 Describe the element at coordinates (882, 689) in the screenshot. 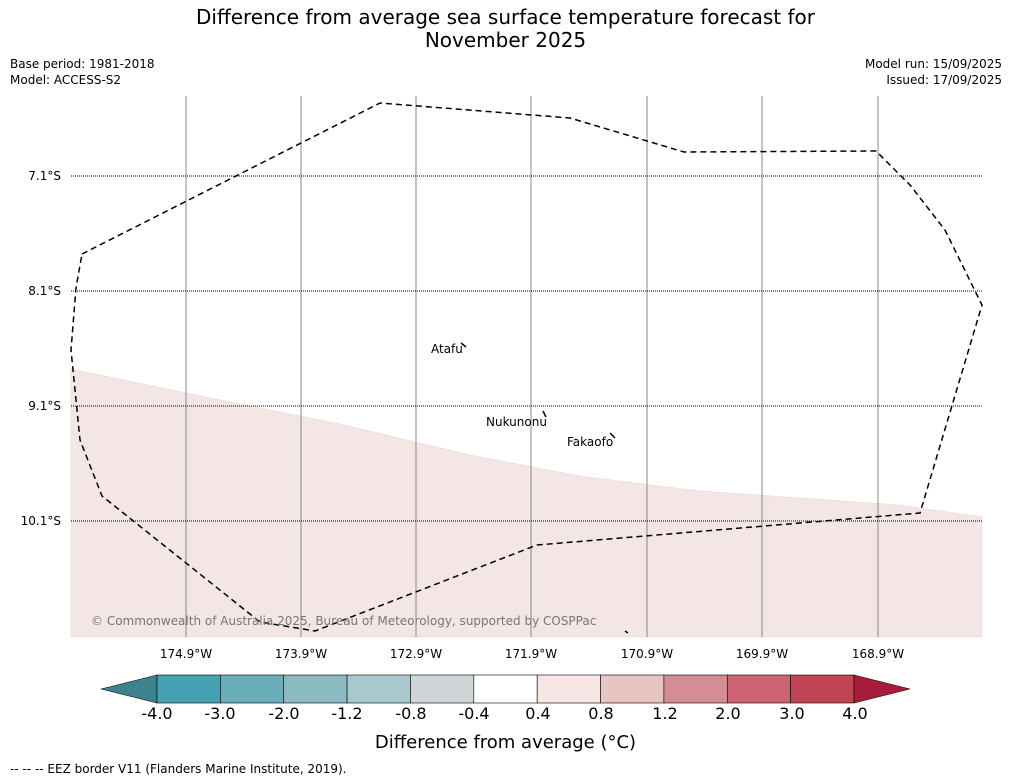

I see `colorbar-max-arrow` at that location.